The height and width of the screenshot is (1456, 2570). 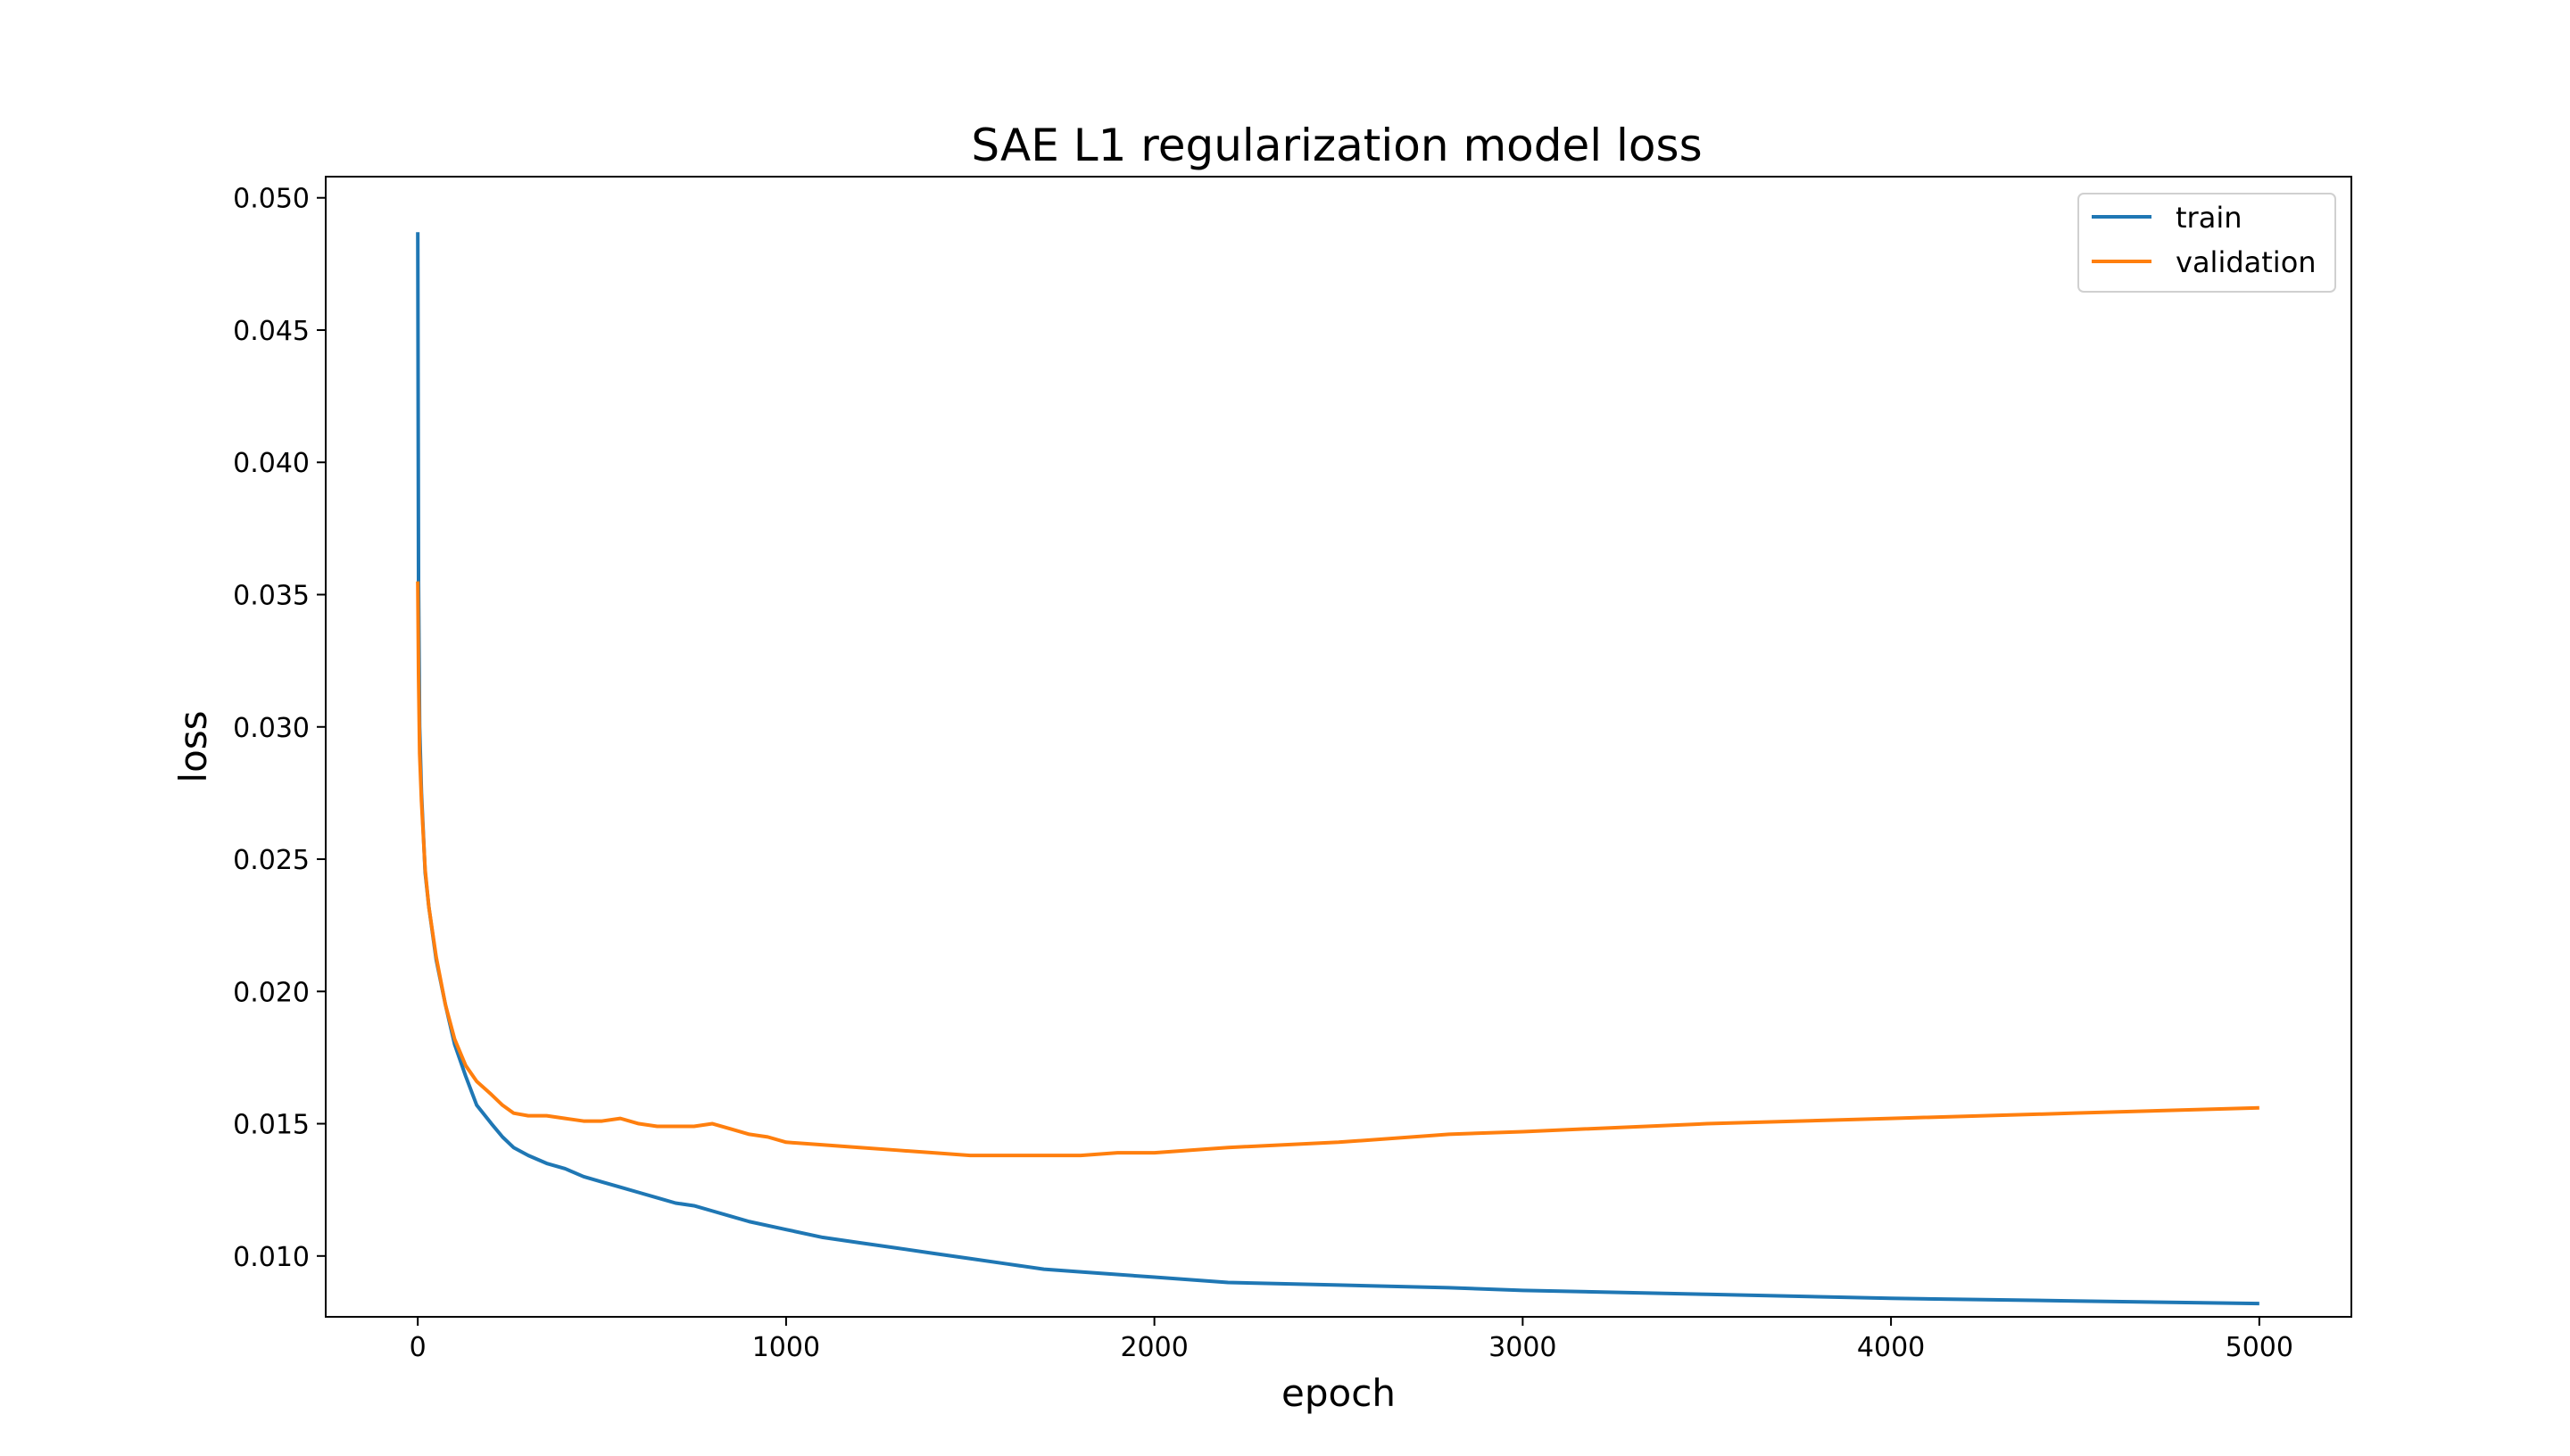 What do you see at coordinates (2209, 218) in the screenshot?
I see `legend-label-train: train` at bounding box center [2209, 218].